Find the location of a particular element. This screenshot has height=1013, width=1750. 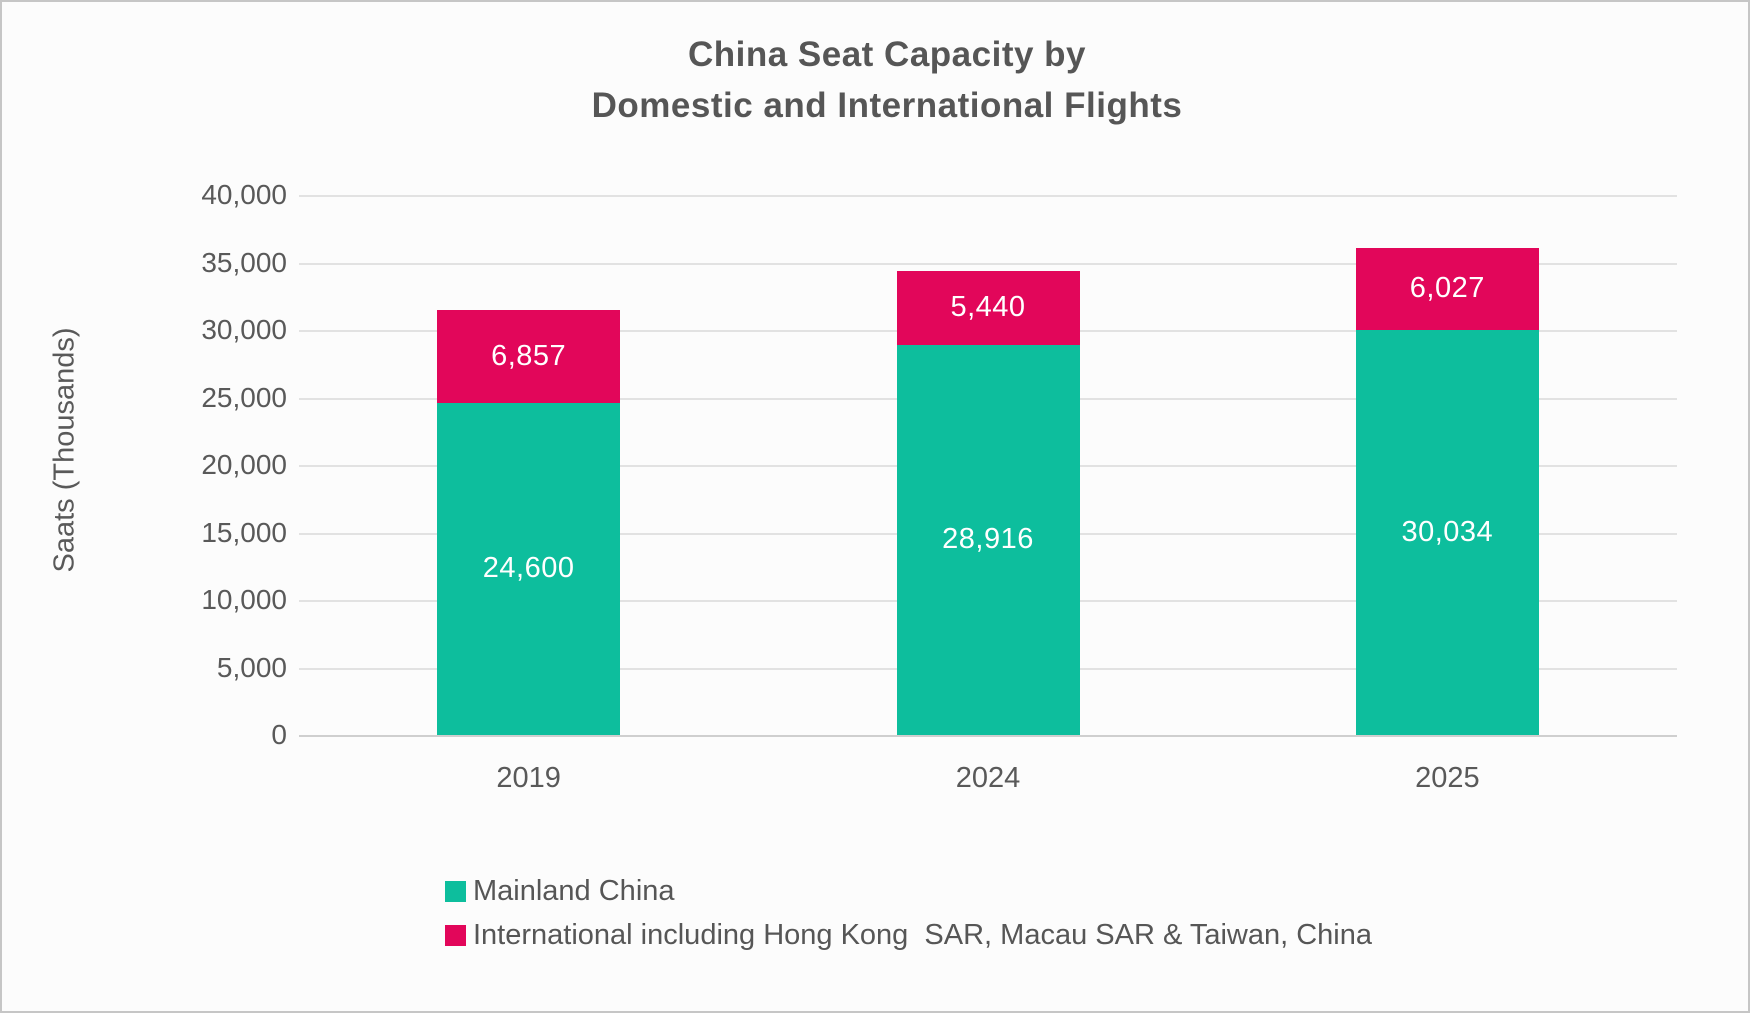

legend-label-mainland-china: Mainland China is located at coordinates (574, 891).